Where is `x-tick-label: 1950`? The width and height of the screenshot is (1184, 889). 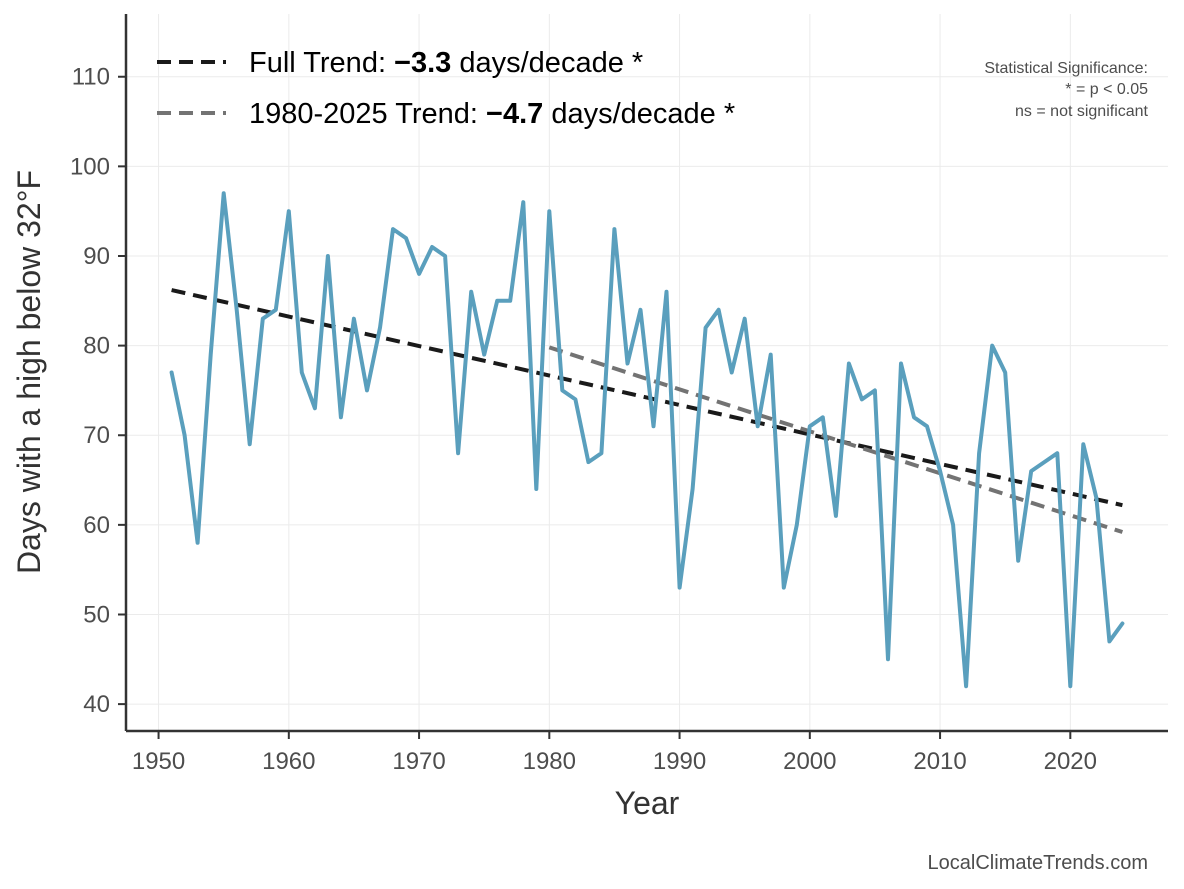
x-tick-label: 1950 is located at coordinates (158, 761).